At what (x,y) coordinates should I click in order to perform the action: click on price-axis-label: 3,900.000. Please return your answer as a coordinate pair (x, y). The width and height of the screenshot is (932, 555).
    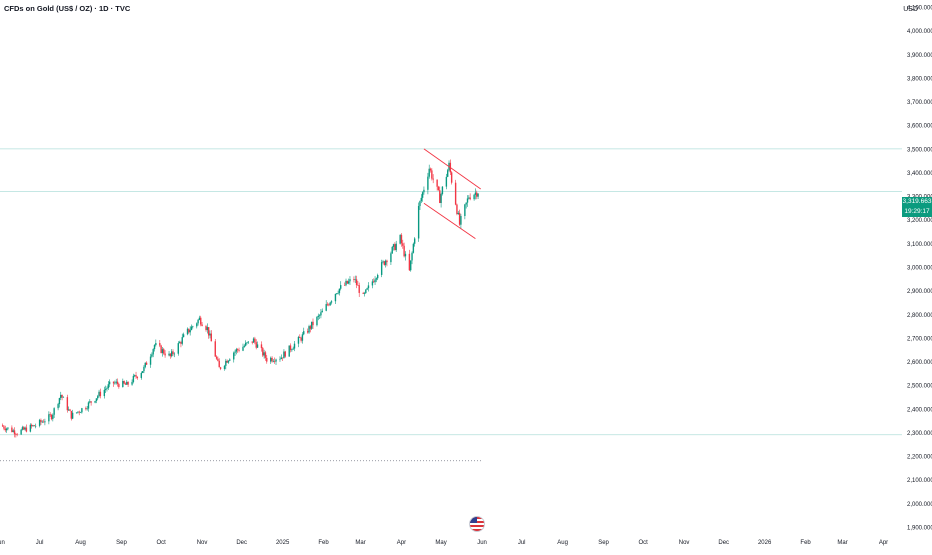
    Looking at the image, I should click on (919, 56).